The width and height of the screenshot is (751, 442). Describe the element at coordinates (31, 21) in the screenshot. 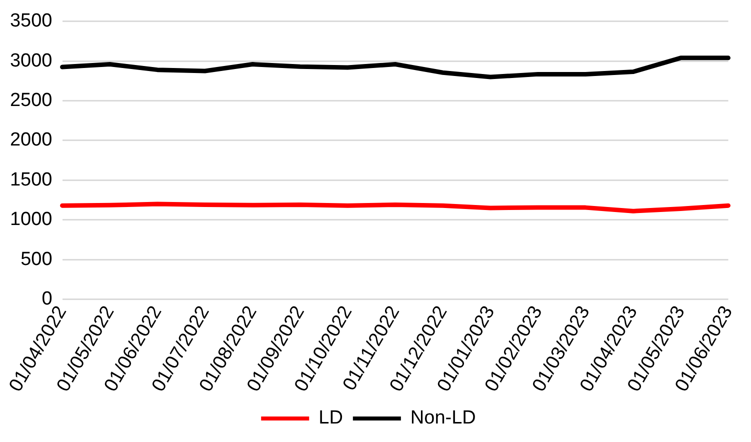

I see `y-tick-label: 3500` at that location.